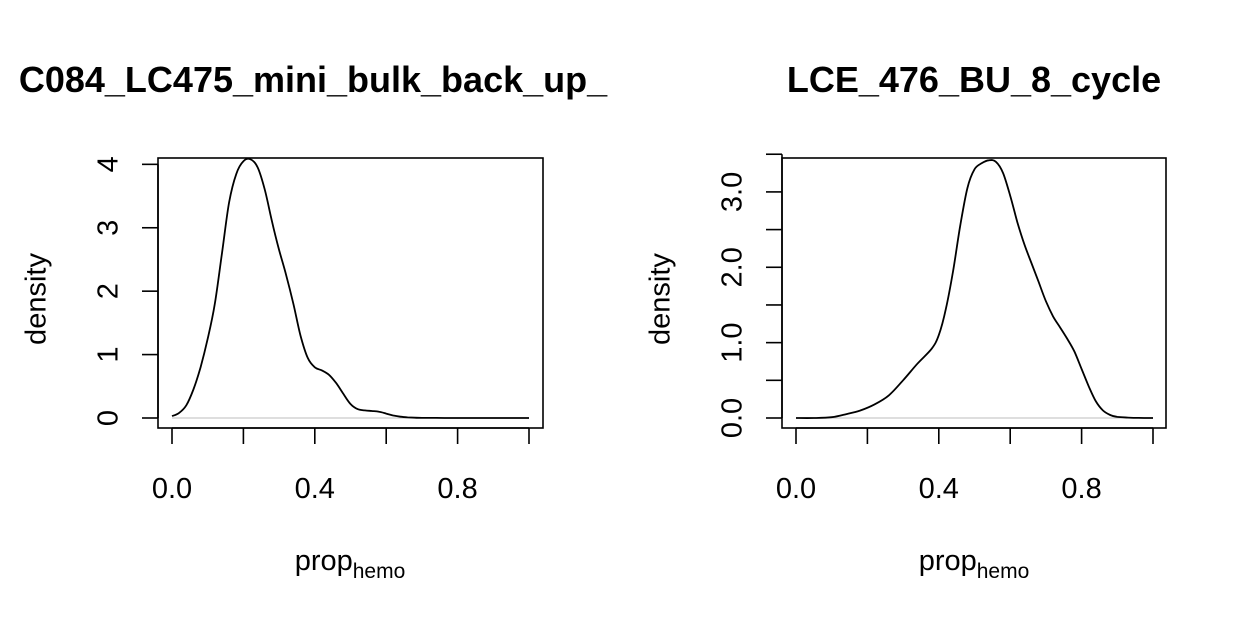 The width and height of the screenshot is (1248, 624). Describe the element at coordinates (109, 291) in the screenshot. I see `y-tick-label: 2` at that location.